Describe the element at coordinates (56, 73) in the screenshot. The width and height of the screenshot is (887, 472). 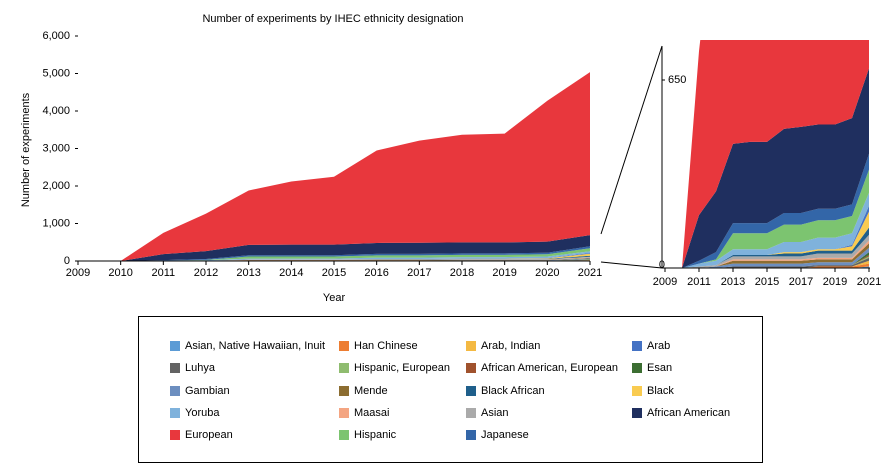
I see `y-tick-label: 5,000` at that location.